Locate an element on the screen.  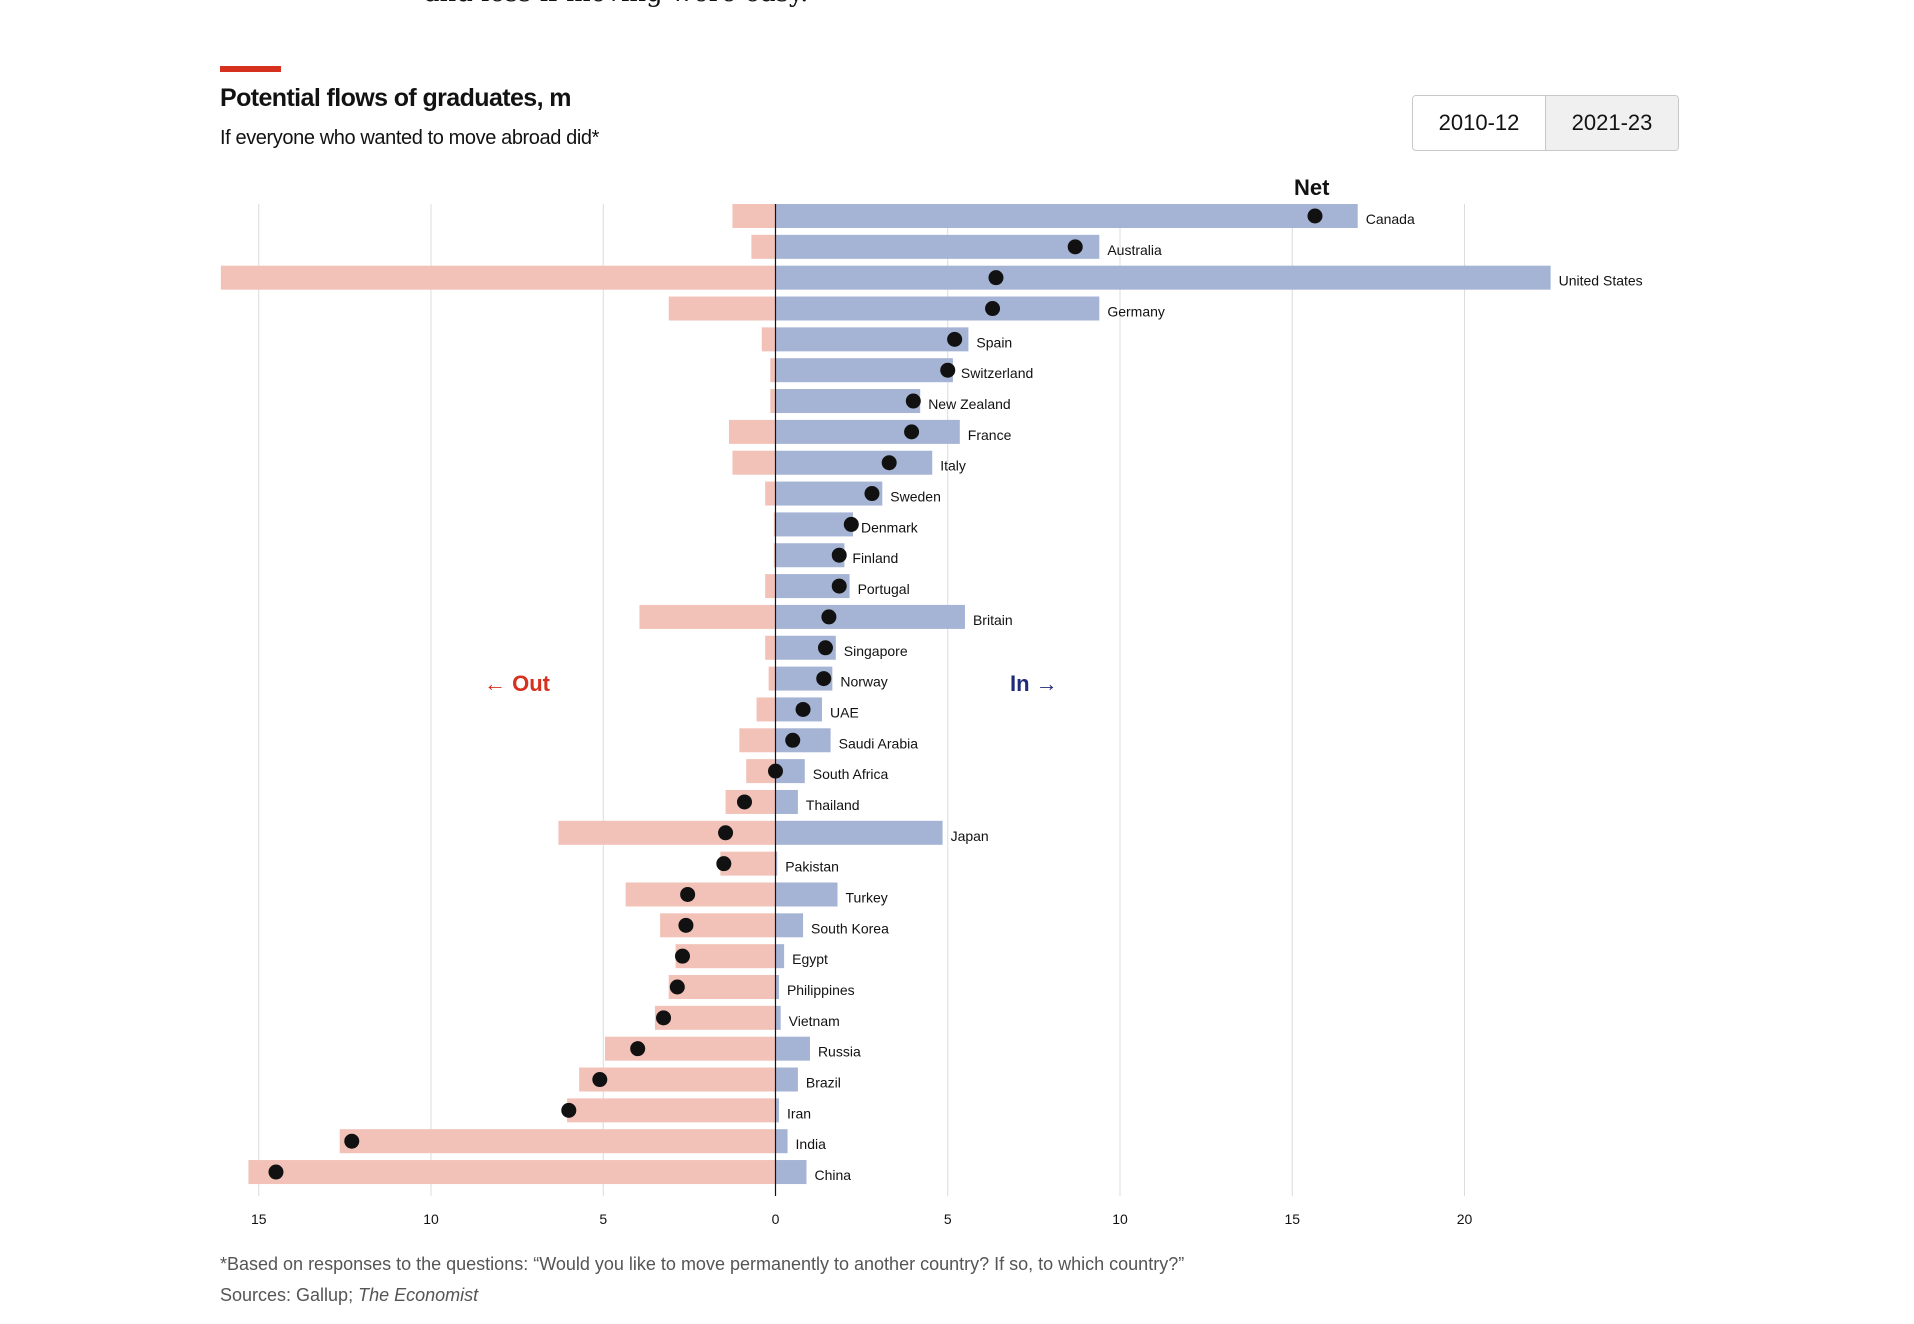
country-label: United States is located at coordinates (1601, 281).